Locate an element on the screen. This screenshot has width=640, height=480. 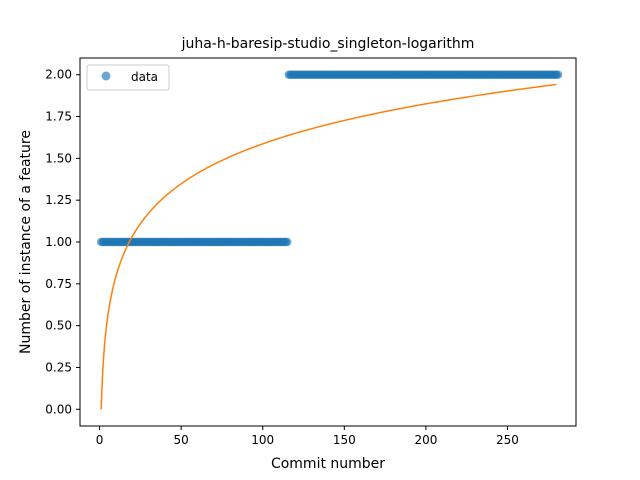
y-tick-label: 0.00 is located at coordinates (58, 409).